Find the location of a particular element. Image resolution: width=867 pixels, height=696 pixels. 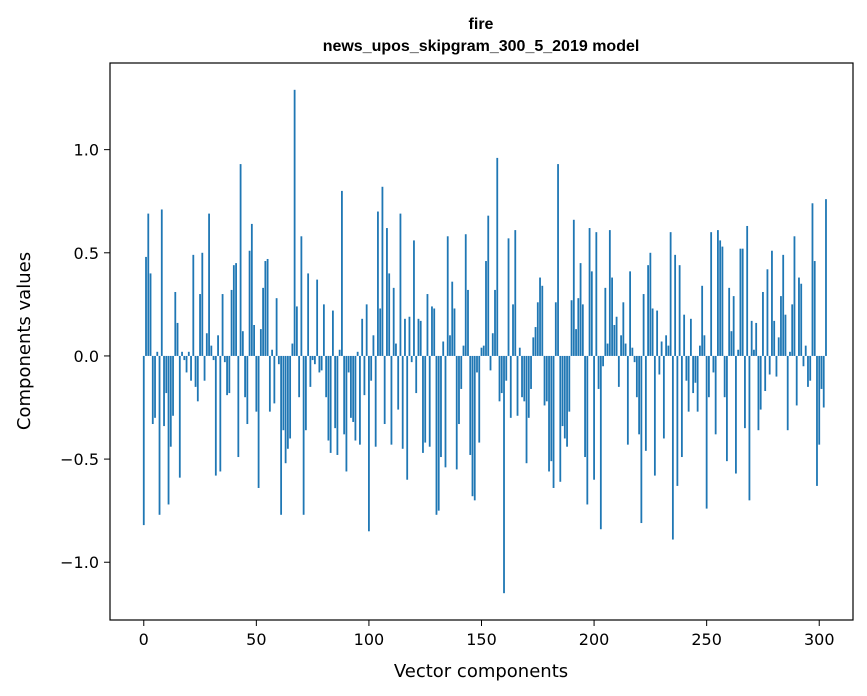

x-tick-label: 150 is located at coordinates (481, 639).